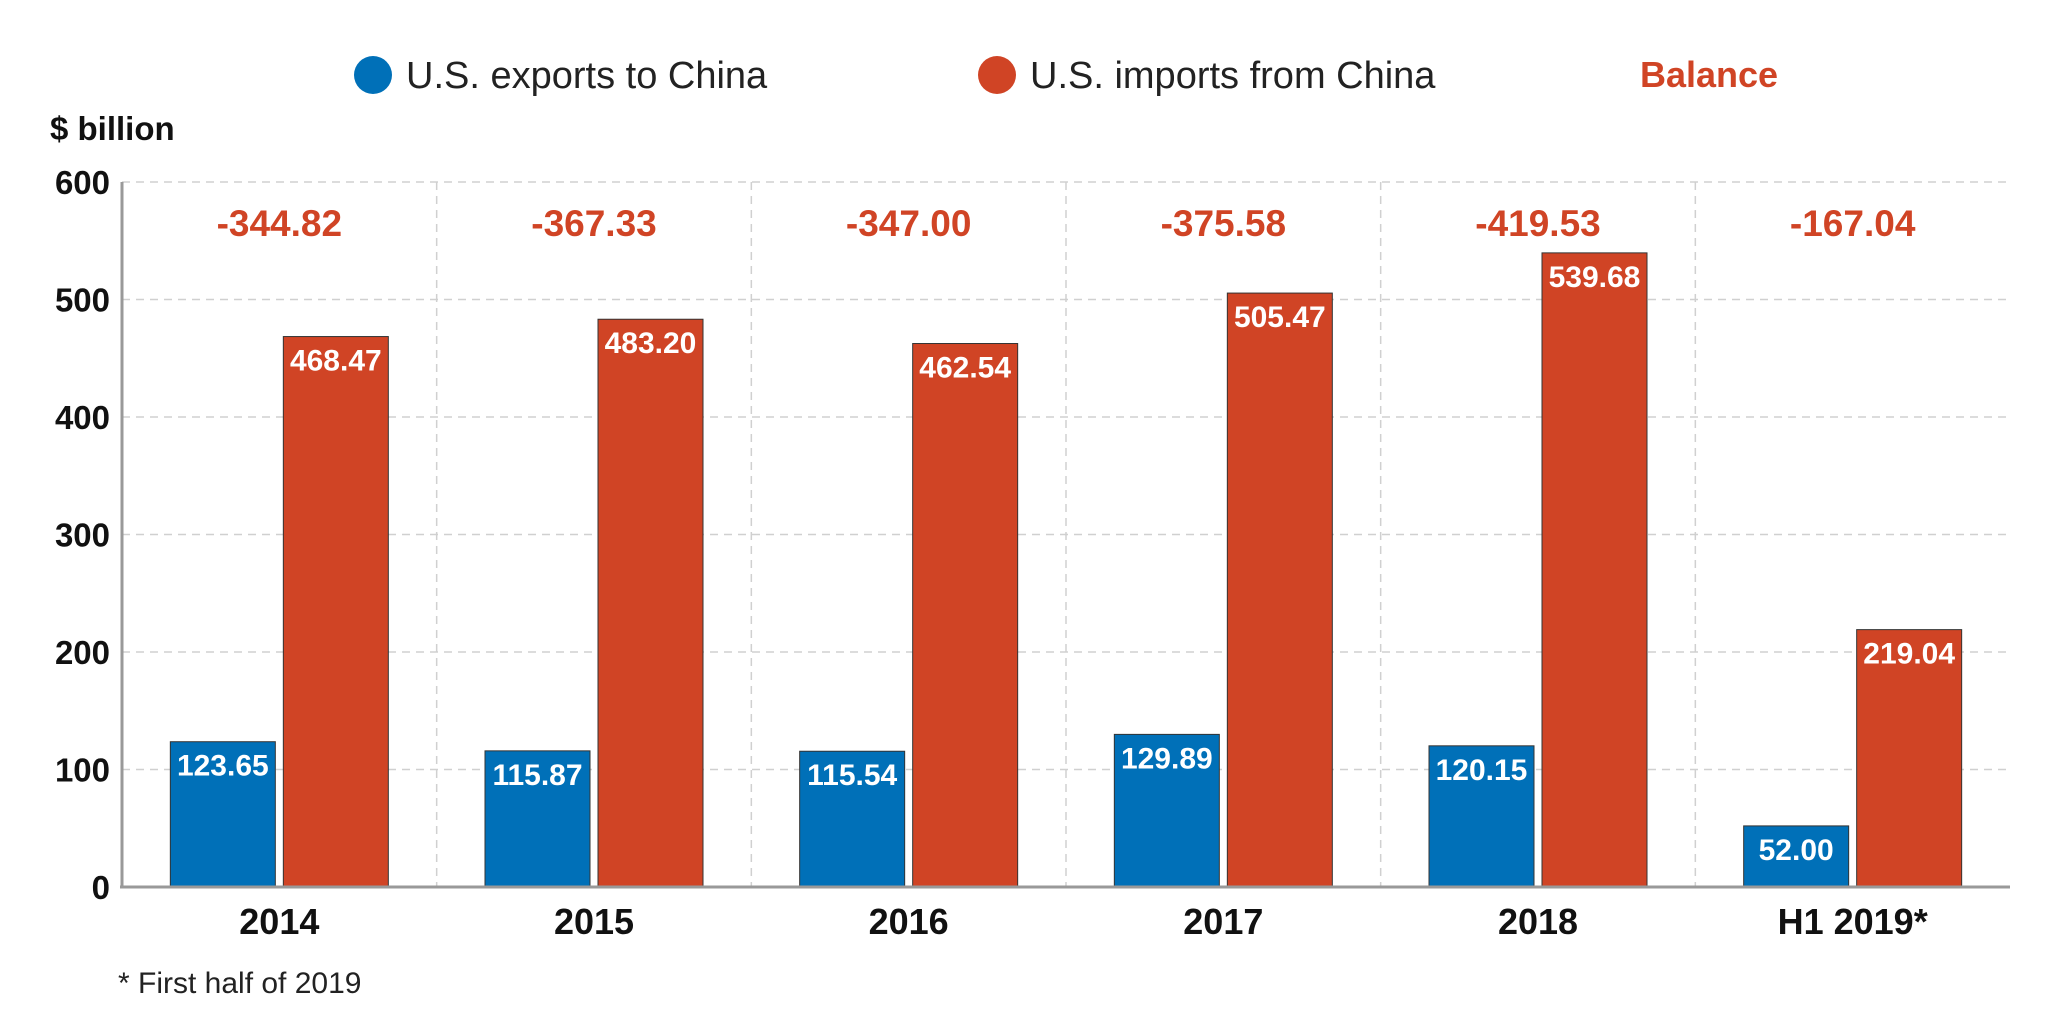 This screenshot has width=2048, height=1034. Describe the element at coordinates (101, 887) in the screenshot. I see `y-tick-label: 0` at that location.